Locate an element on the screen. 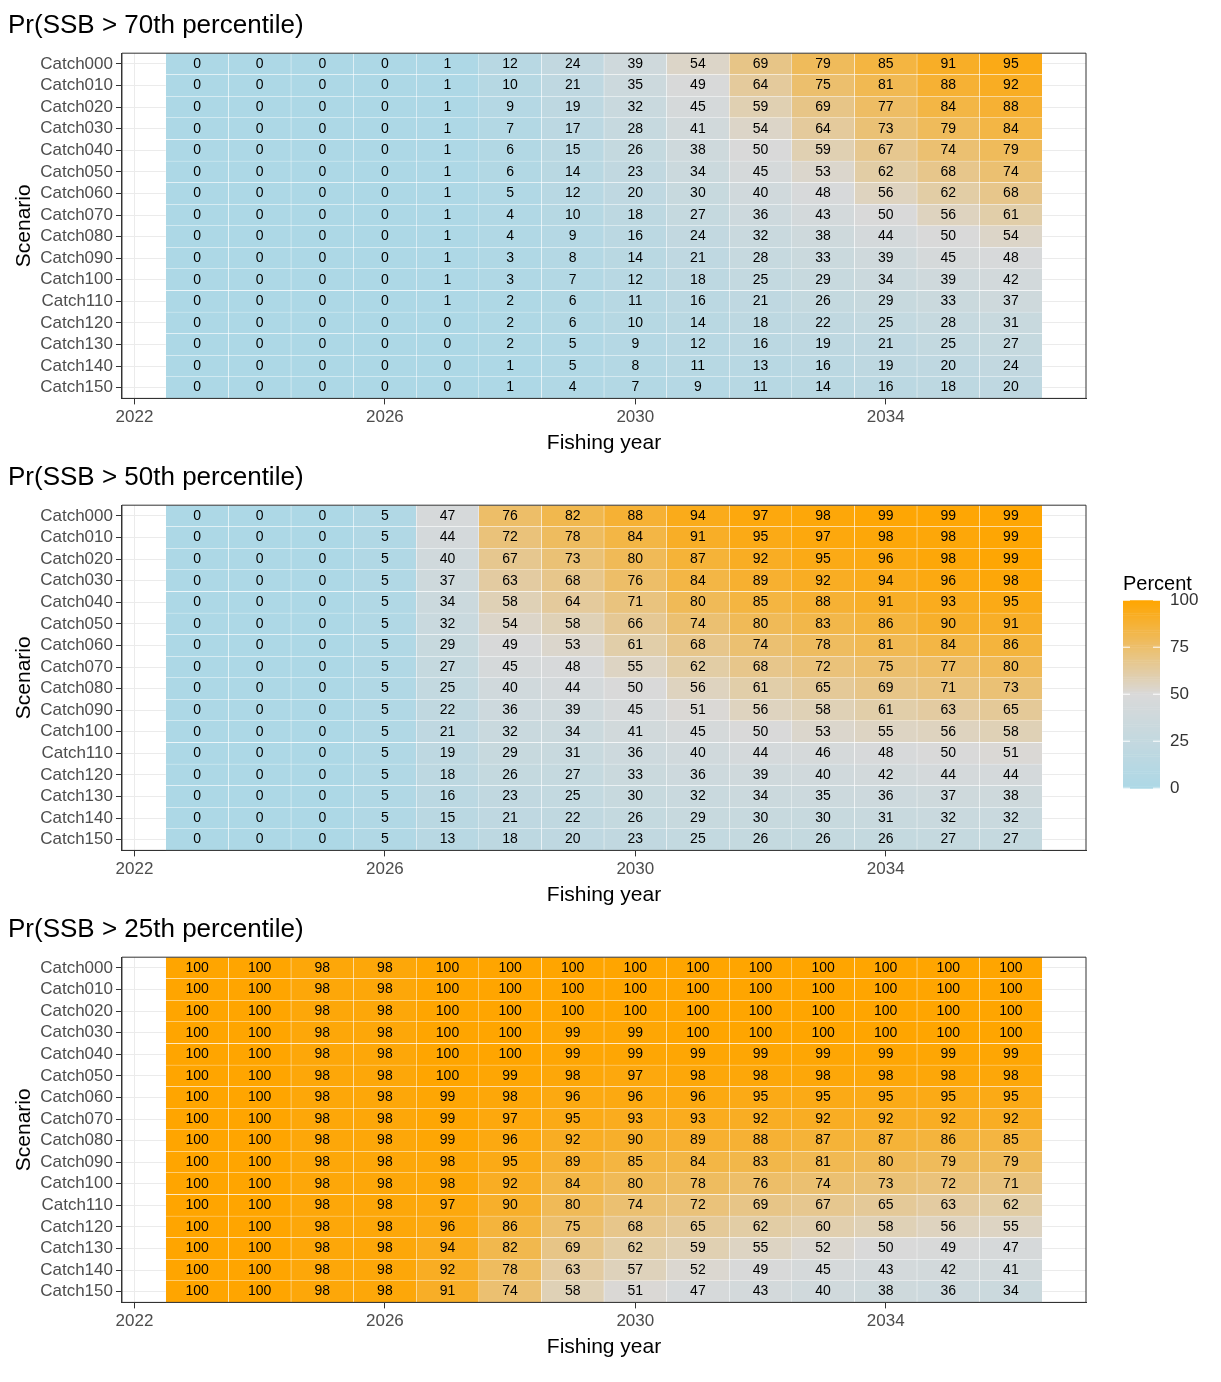 The image size is (1221, 1382). data-label: 58 is located at coordinates (572, 622).